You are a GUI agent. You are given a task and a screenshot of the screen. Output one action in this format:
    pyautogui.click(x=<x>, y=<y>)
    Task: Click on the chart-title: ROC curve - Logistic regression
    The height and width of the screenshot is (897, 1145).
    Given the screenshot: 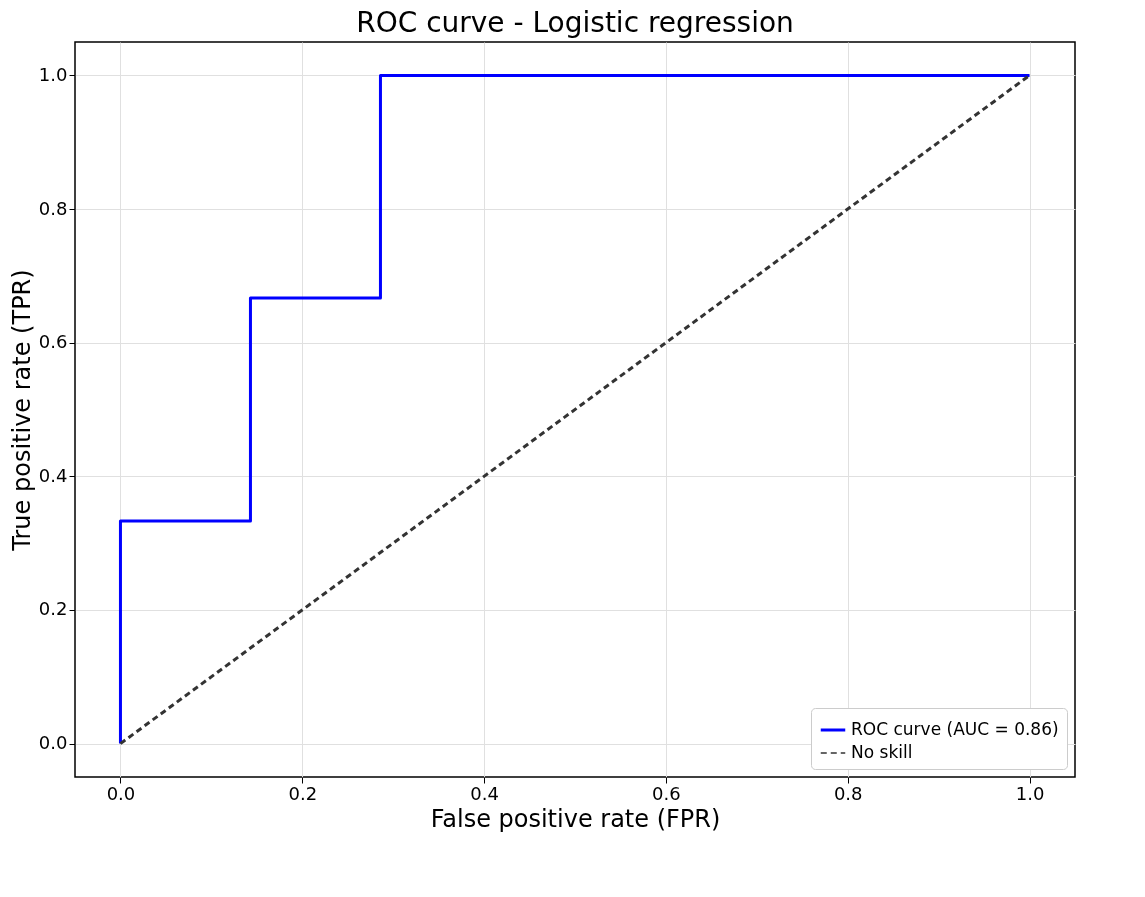 What is the action you would take?
    pyautogui.click(x=575, y=22)
    